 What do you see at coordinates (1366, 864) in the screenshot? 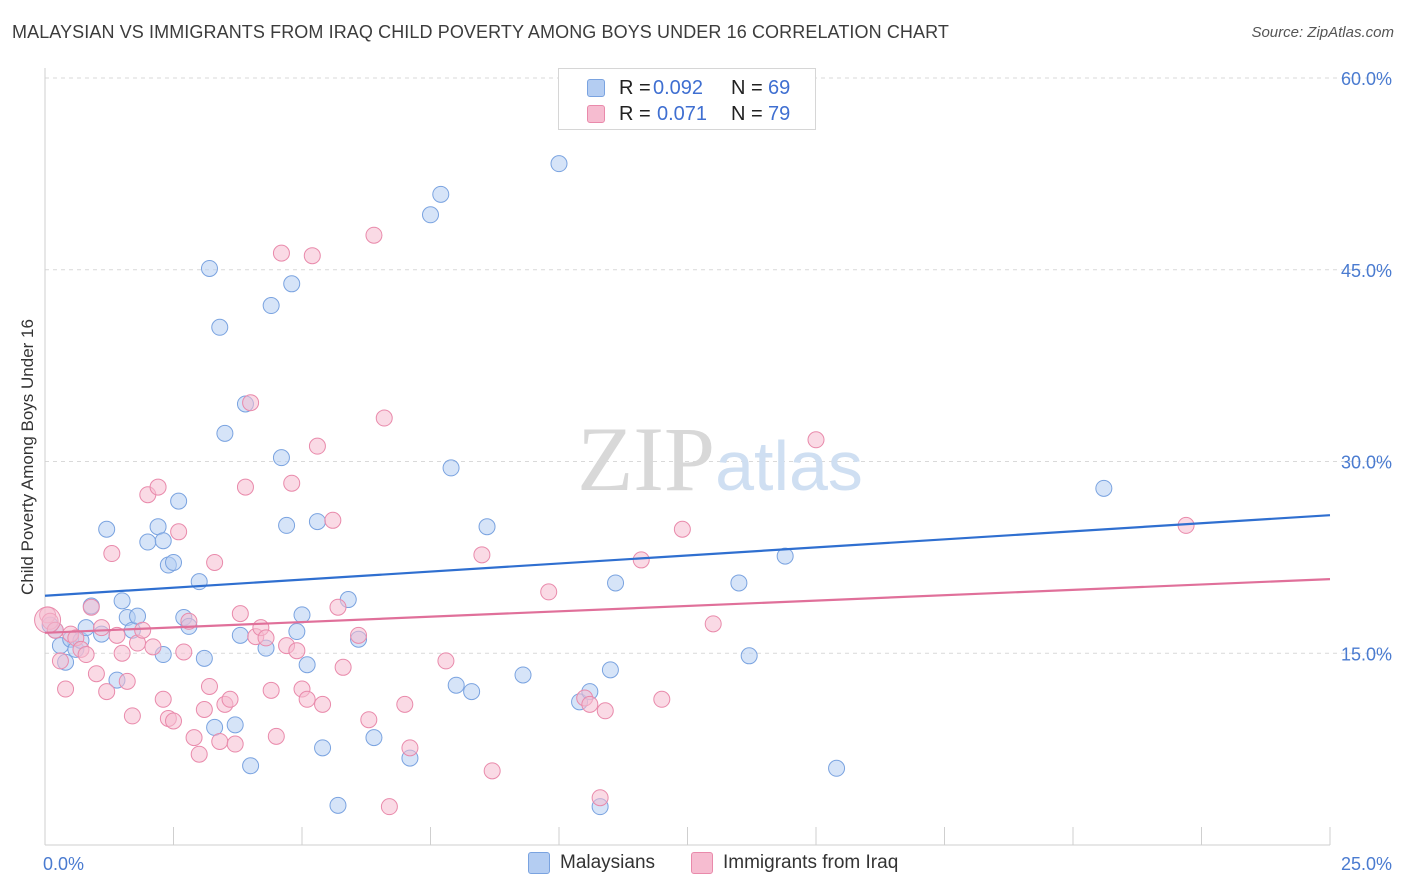
I see `x-tick-label: 25.0%` at bounding box center [1366, 864].